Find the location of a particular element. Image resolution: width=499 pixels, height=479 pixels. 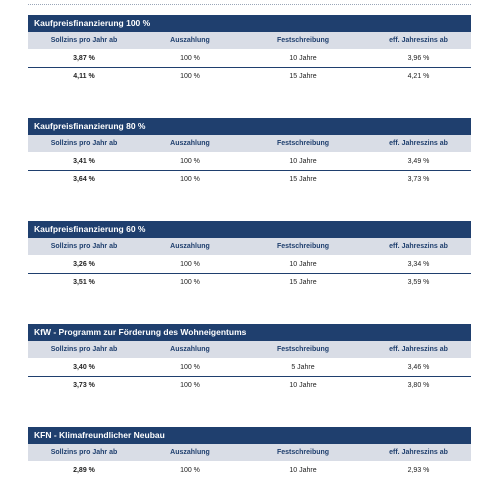

cell-solzins: 3,73 % is located at coordinates (84, 385).